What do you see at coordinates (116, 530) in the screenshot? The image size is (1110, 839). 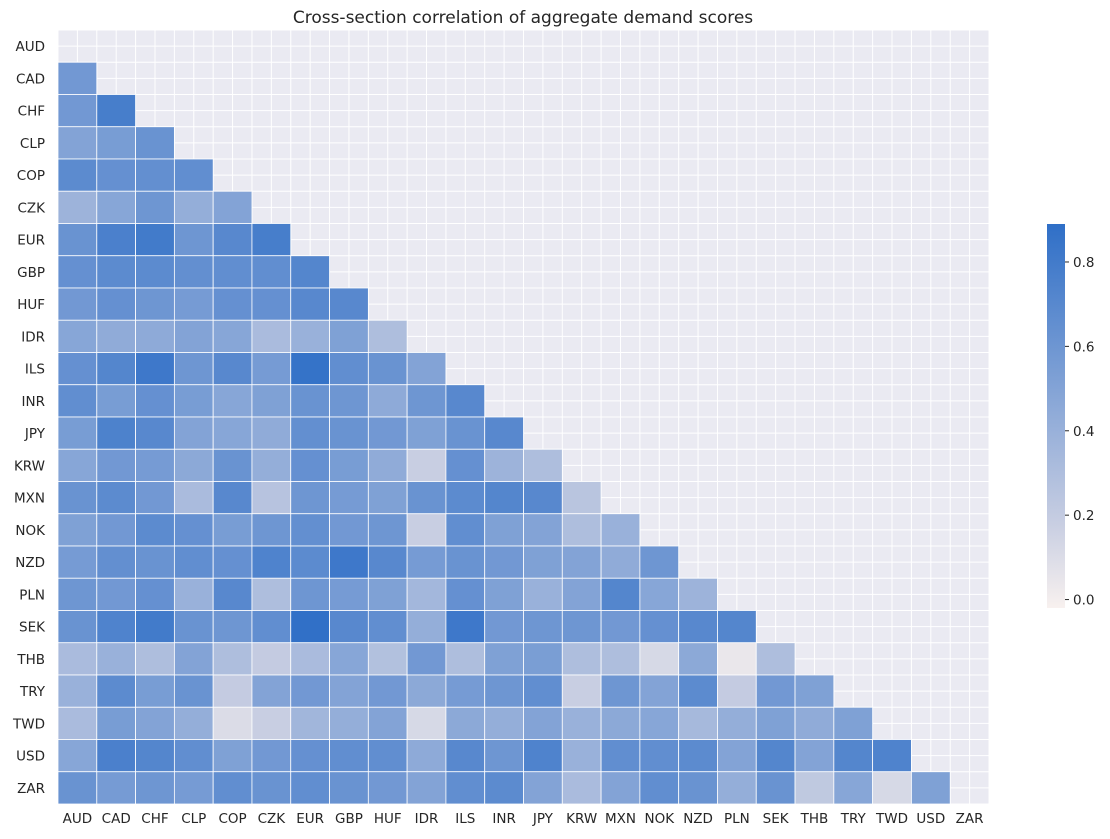 I see `heatmap-cell-NOK-CAD` at bounding box center [116, 530].